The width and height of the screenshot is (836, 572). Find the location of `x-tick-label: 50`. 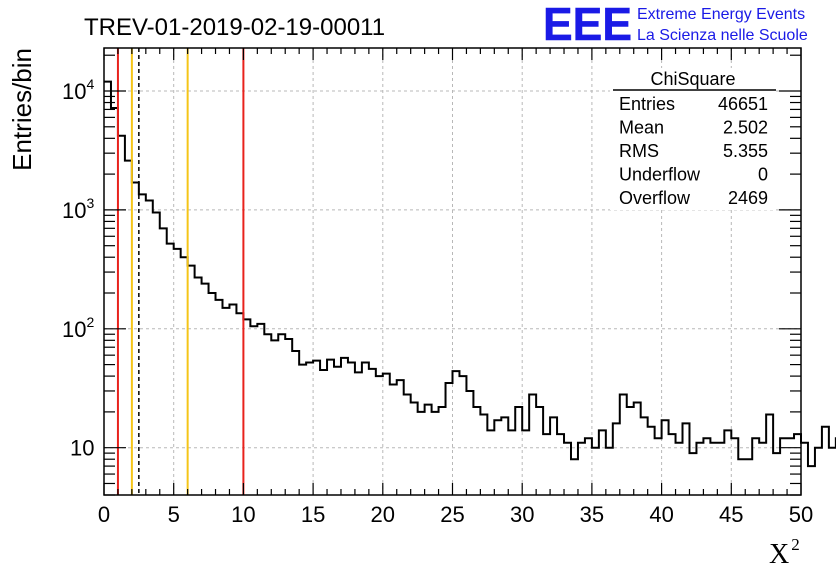

x-tick-label: 50 is located at coordinates (801, 514).